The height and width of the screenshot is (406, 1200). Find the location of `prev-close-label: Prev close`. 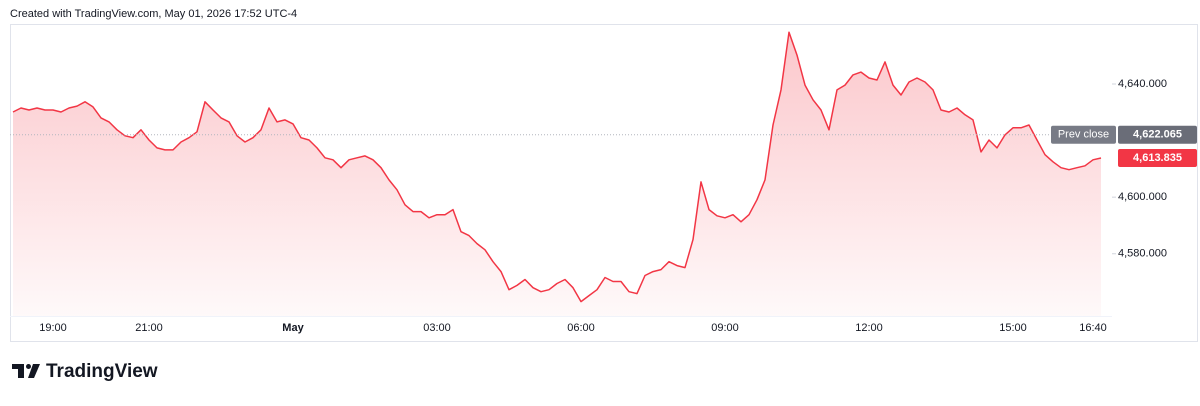

prev-close-label: Prev close is located at coordinates (1083, 135).